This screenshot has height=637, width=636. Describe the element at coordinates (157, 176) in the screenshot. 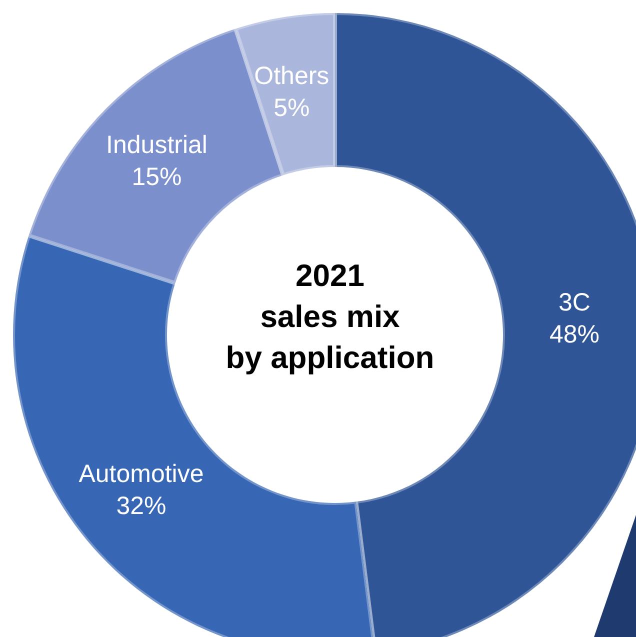

I see `data-label: 15%` at that location.